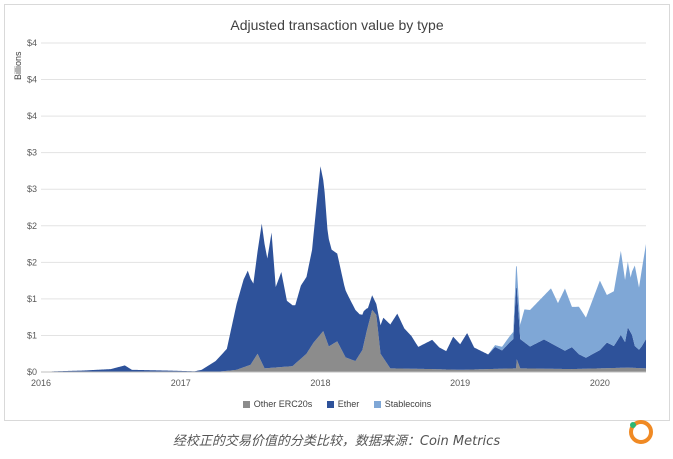 This screenshot has width=673, height=459. Describe the element at coordinates (460, 383) in the screenshot. I see `x-tick-label: 2019` at that location.